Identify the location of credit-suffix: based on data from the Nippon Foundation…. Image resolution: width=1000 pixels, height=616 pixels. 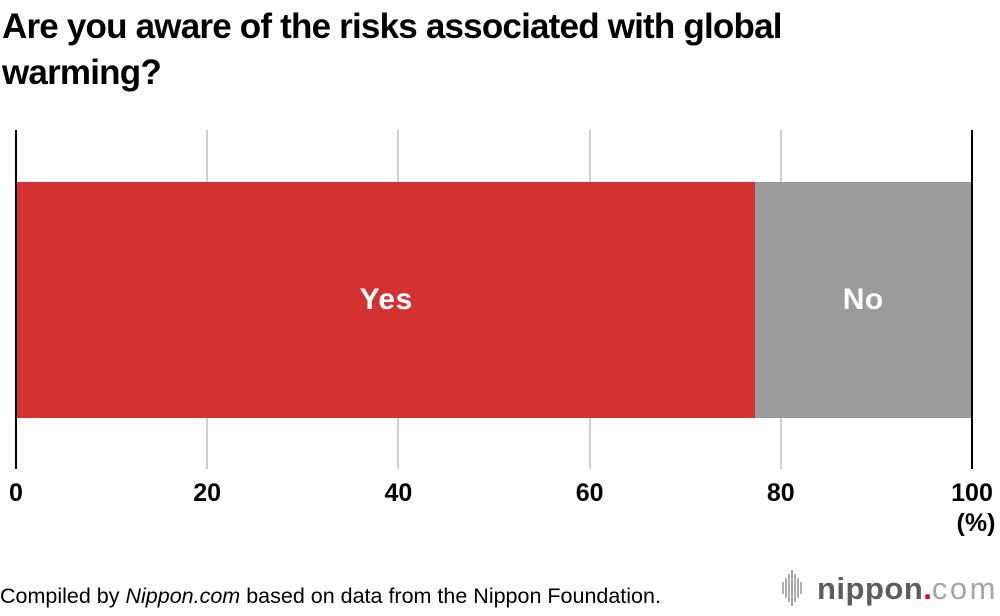
(450, 596).